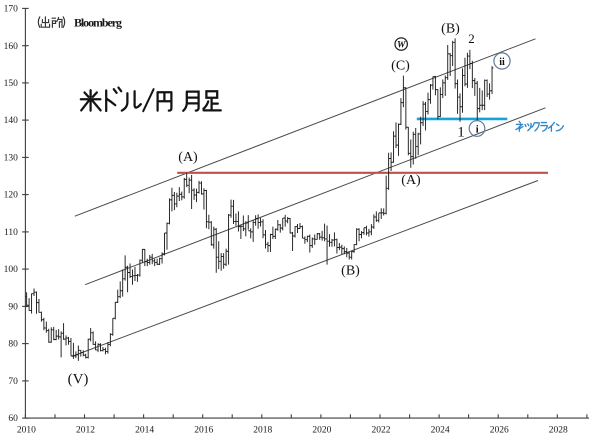 The image size is (604, 444). I want to click on svg-text: 2026, so click(499, 430).